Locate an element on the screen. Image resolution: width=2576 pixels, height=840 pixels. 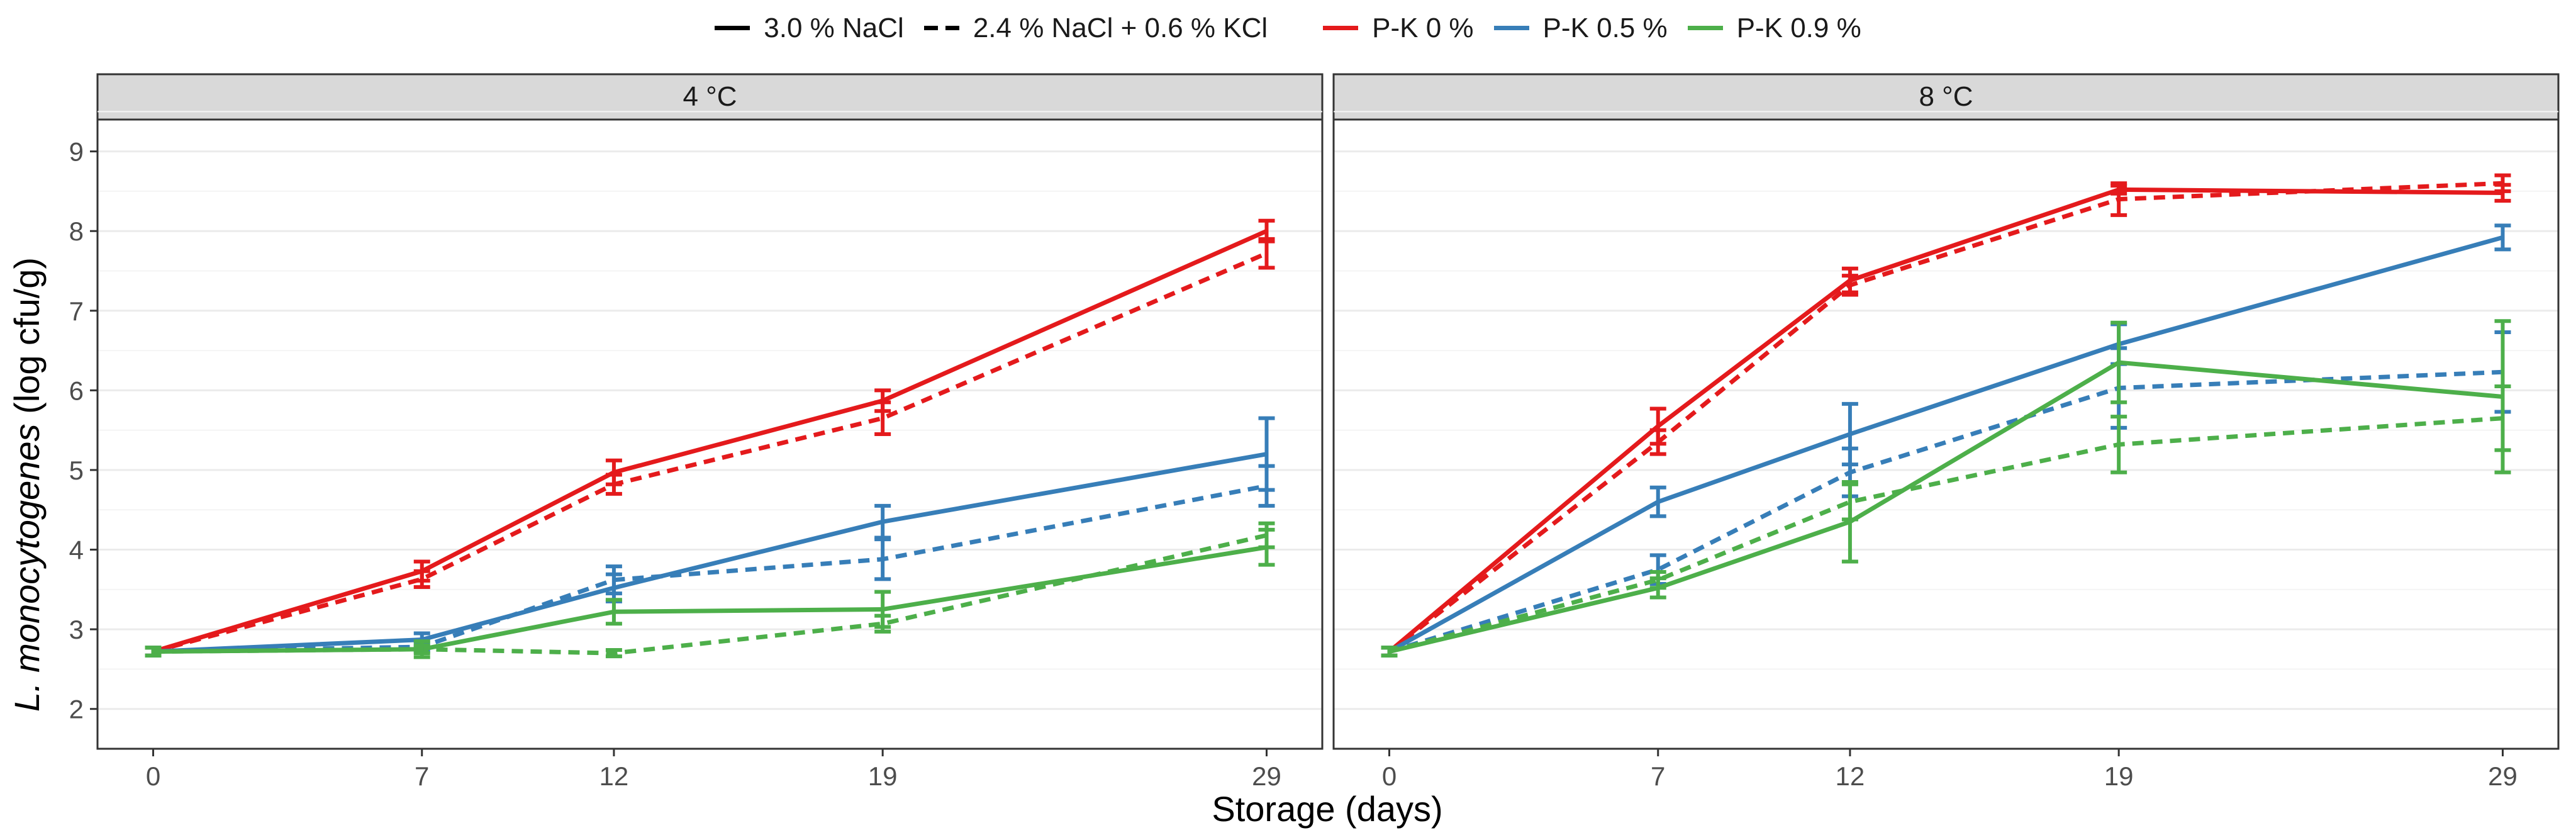
legend-label: P-K 0.9 % is located at coordinates (1798, 28).